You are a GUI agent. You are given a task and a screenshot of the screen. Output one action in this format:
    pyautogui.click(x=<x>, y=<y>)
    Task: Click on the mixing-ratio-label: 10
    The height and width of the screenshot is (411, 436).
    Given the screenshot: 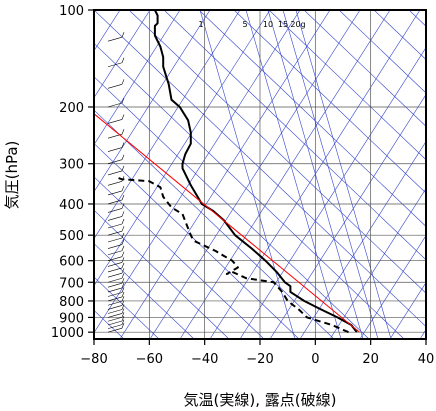 What is the action you would take?
    pyautogui.click(x=268, y=24)
    